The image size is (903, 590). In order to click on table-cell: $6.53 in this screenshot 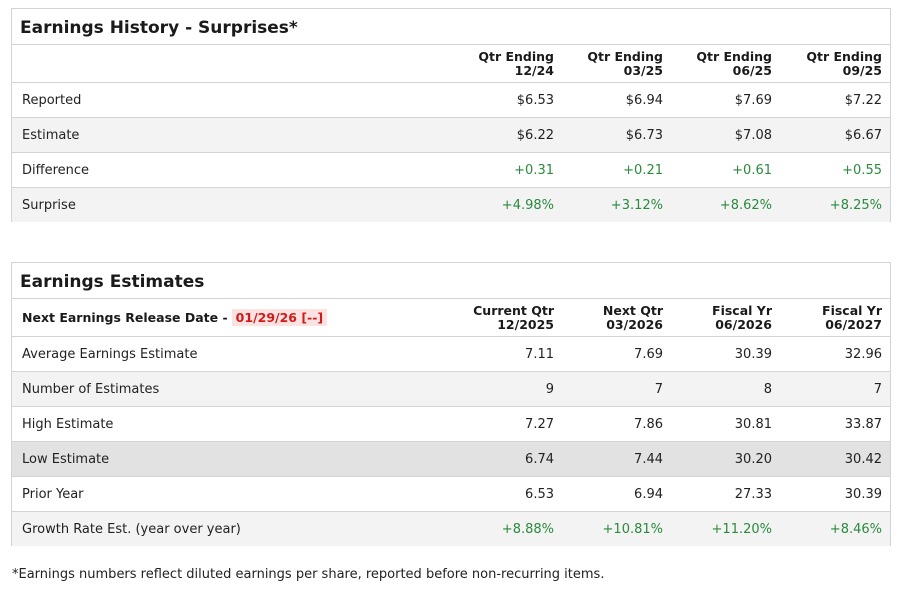, I will do `click(535, 100)`.